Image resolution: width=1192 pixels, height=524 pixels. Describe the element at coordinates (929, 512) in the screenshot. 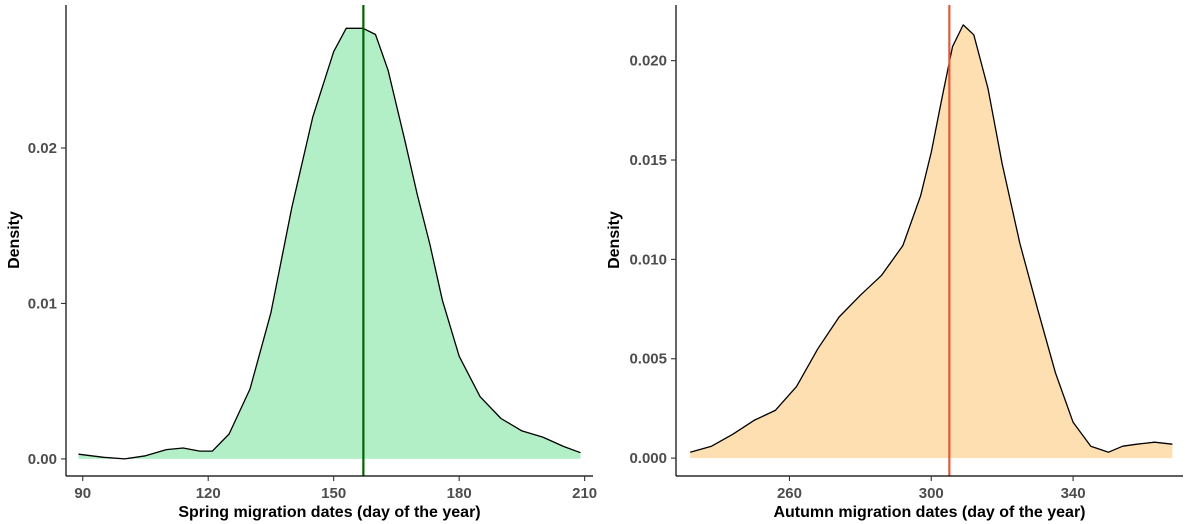

I see `autumn-x-axis-title: Autumn migration dates (day of the year)` at that location.